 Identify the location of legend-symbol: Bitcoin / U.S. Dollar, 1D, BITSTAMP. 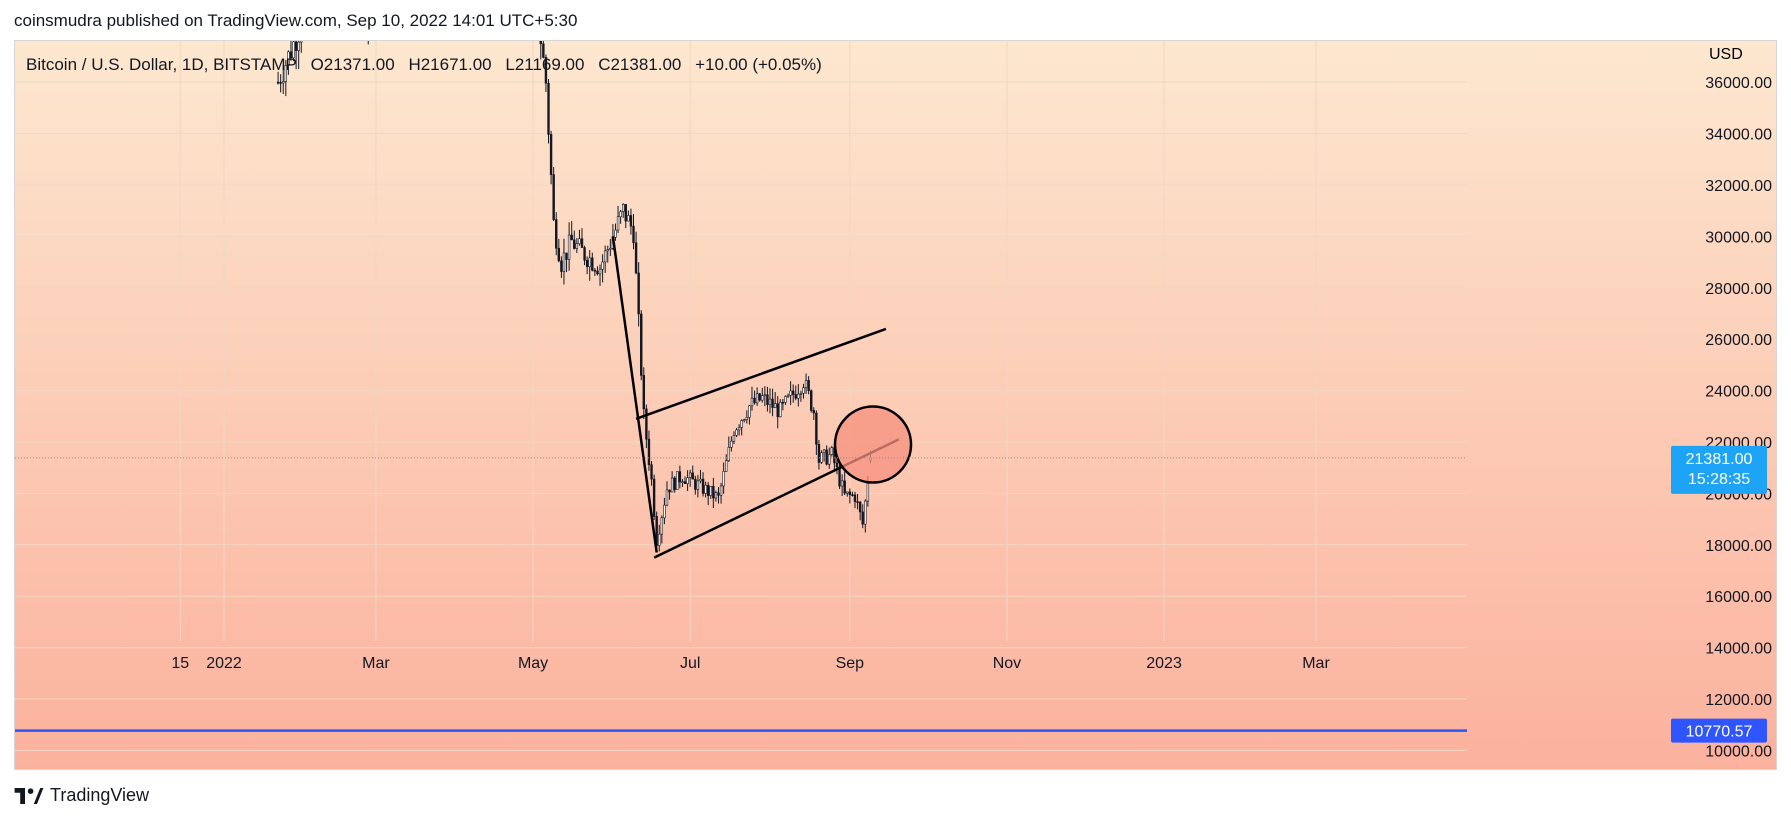
(161, 64).